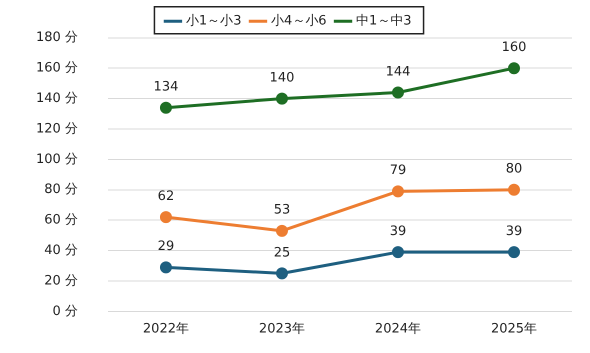  I want to click on y-tick-label: 180 分, so click(57, 38).